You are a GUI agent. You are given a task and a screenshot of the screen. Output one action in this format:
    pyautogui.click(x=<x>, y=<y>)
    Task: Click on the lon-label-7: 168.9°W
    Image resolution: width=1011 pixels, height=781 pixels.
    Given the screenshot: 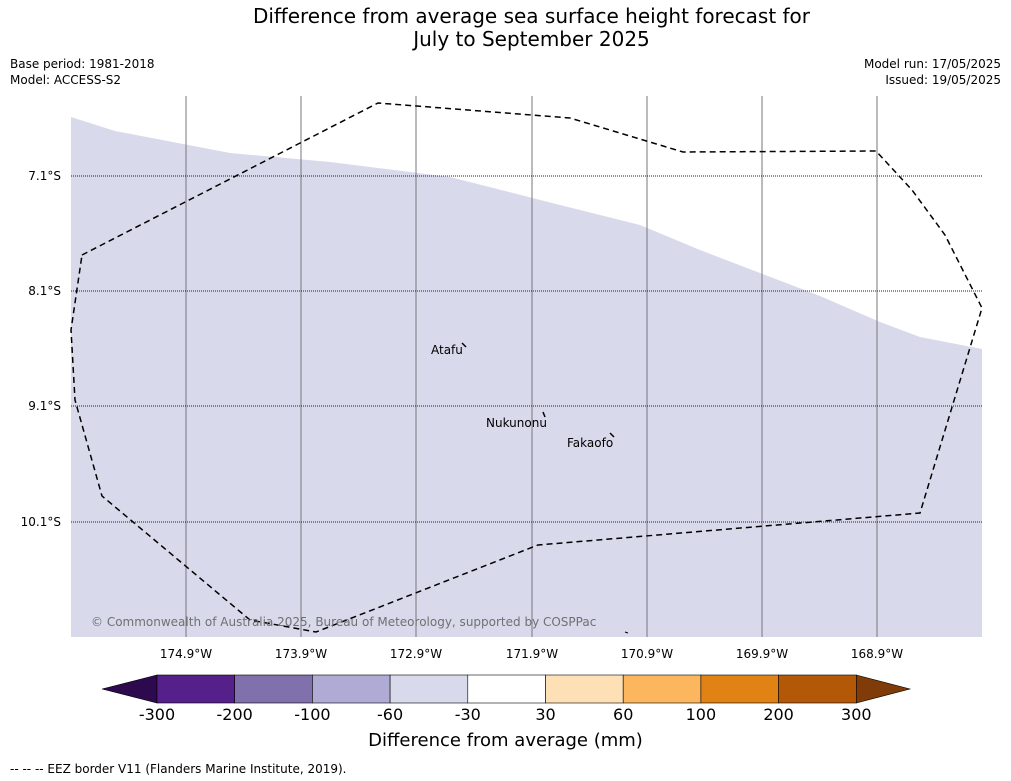 What is the action you would take?
    pyautogui.click(x=877, y=654)
    